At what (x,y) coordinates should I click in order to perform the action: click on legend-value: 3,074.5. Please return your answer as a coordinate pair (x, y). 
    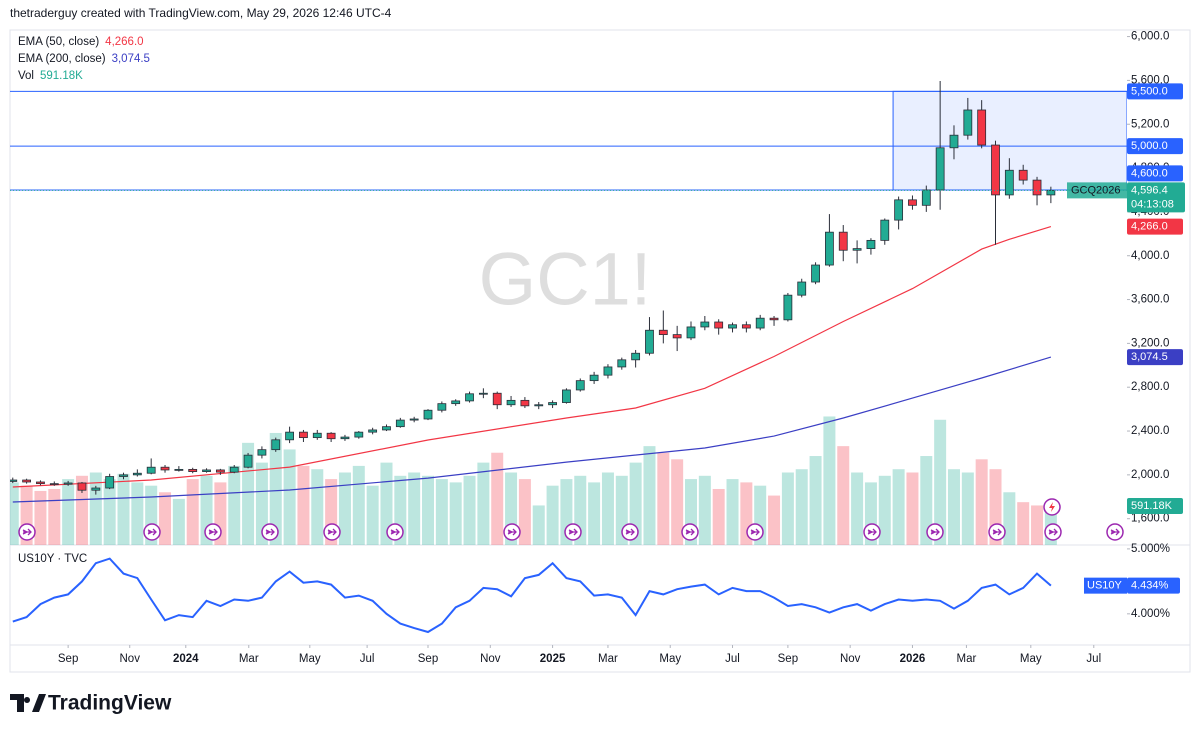
    Looking at the image, I should click on (131, 59).